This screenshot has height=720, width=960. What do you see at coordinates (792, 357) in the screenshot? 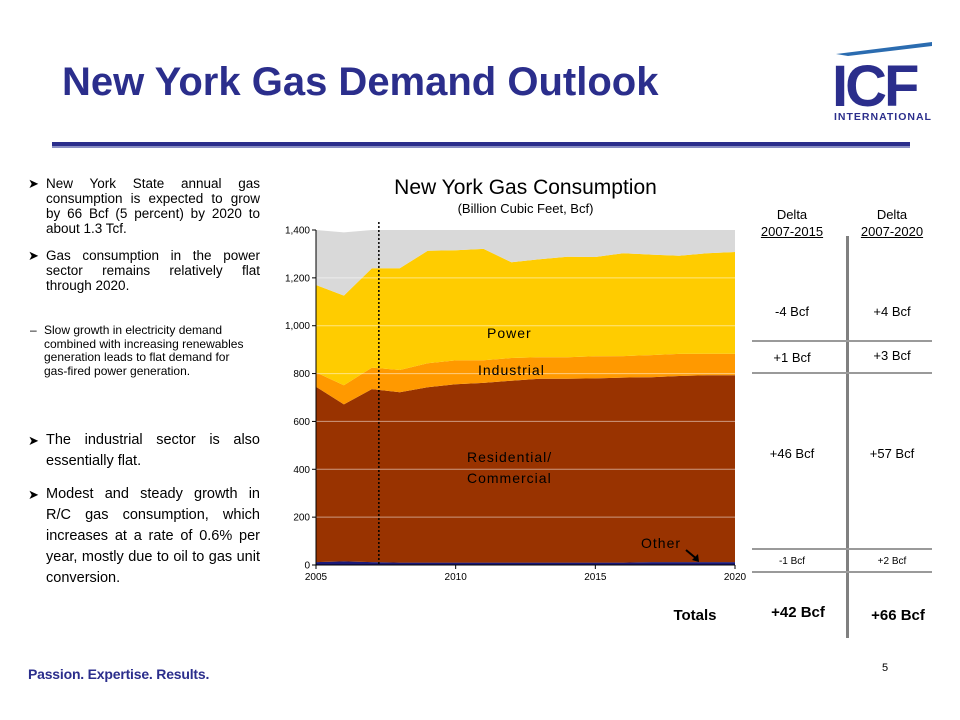
I see `delta-industrial-col1: +1 Bcf` at bounding box center [792, 357].